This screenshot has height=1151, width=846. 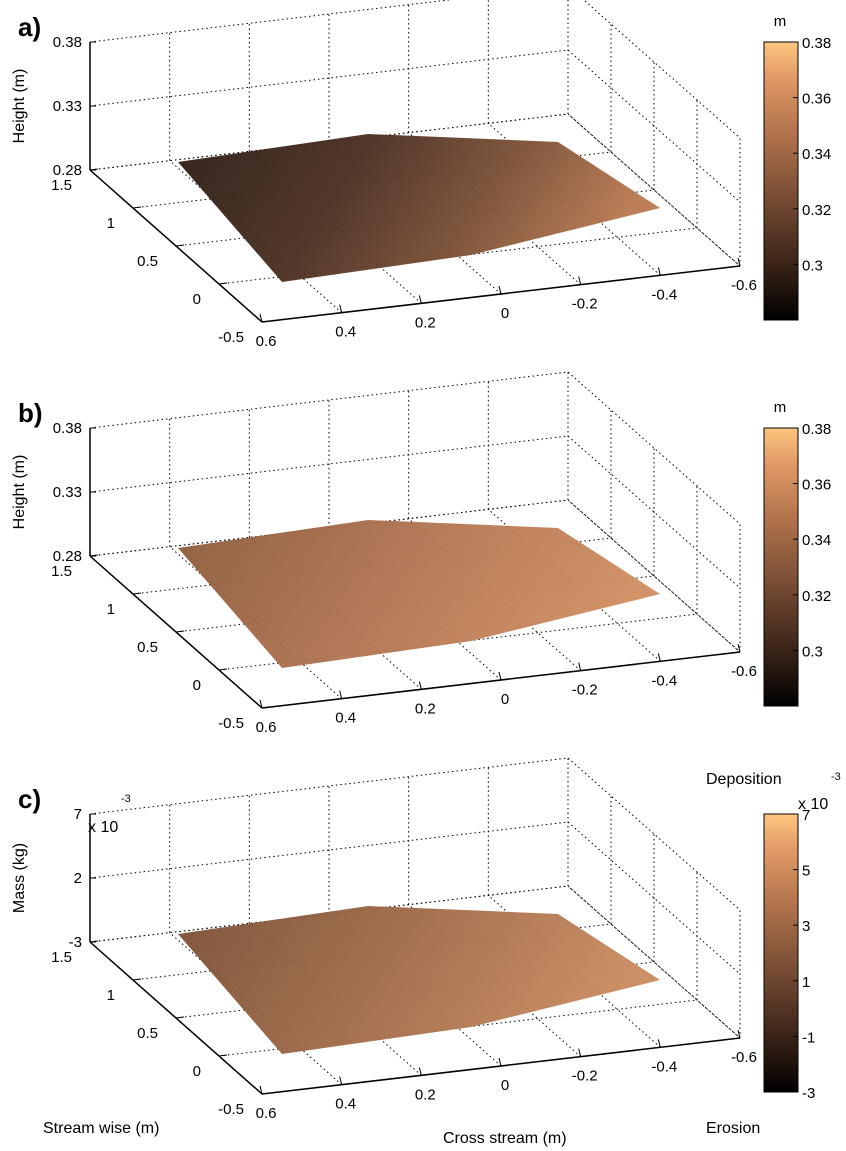 What do you see at coordinates (147, 1033) in the screenshot?
I see `y-tick-label: 0.5` at bounding box center [147, 1033].